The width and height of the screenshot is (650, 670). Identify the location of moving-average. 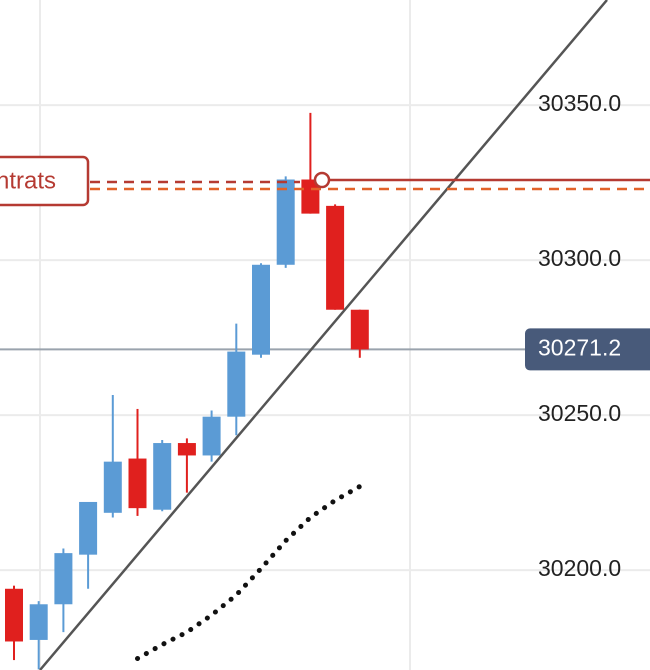
(249, 572).